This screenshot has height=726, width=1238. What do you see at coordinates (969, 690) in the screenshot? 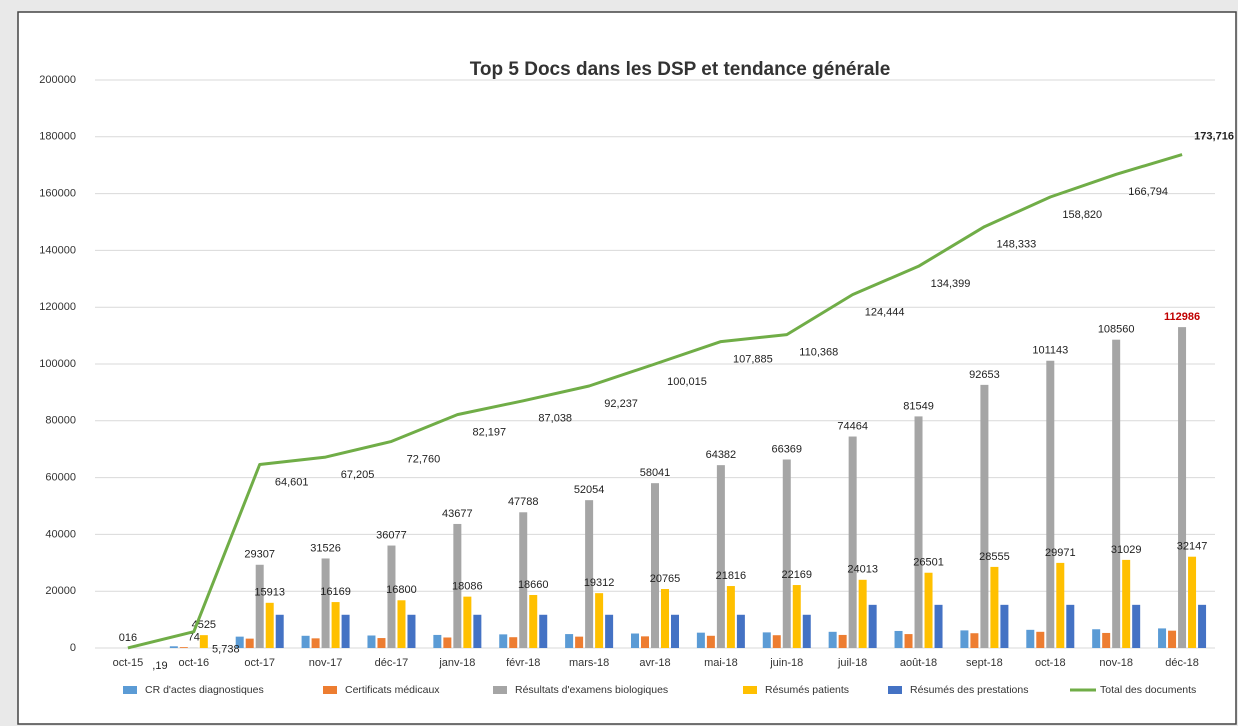
I see `legend-label: Résumés des prestations` at bounding box center [969, 690].